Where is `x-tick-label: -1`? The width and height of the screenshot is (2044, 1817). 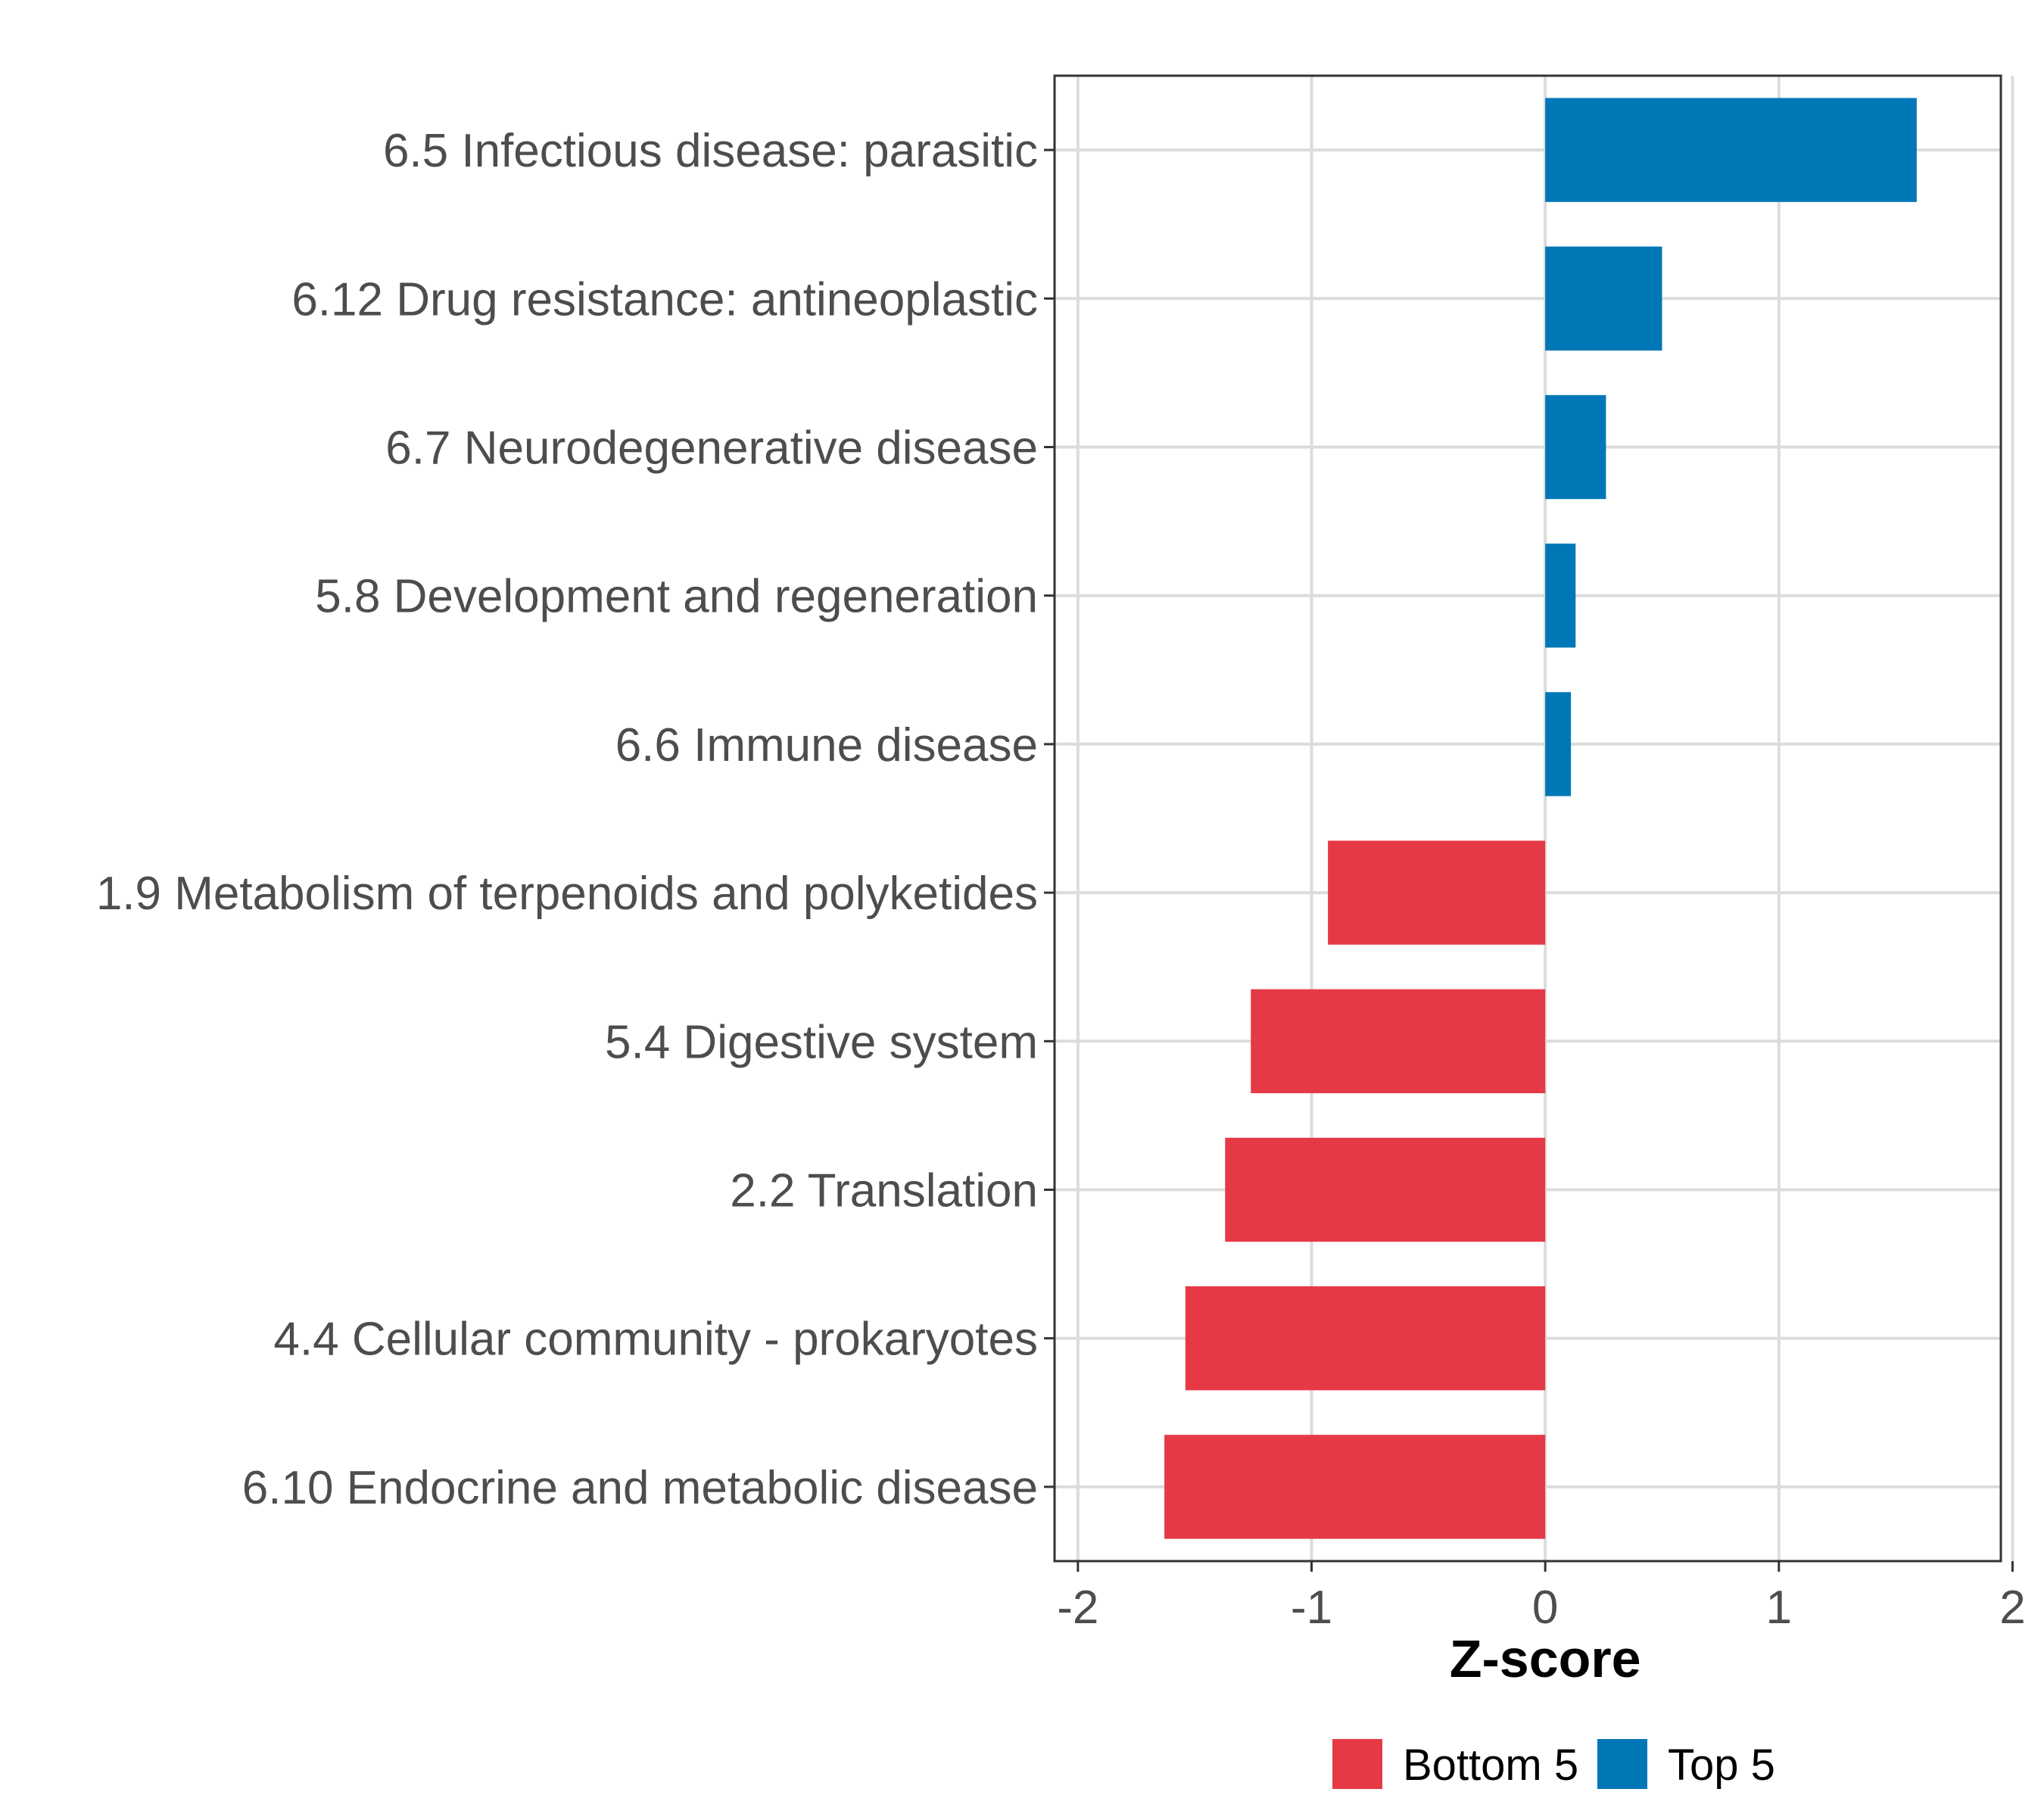 x-tick-label: -1 is located at coordinates (1311, 1608).